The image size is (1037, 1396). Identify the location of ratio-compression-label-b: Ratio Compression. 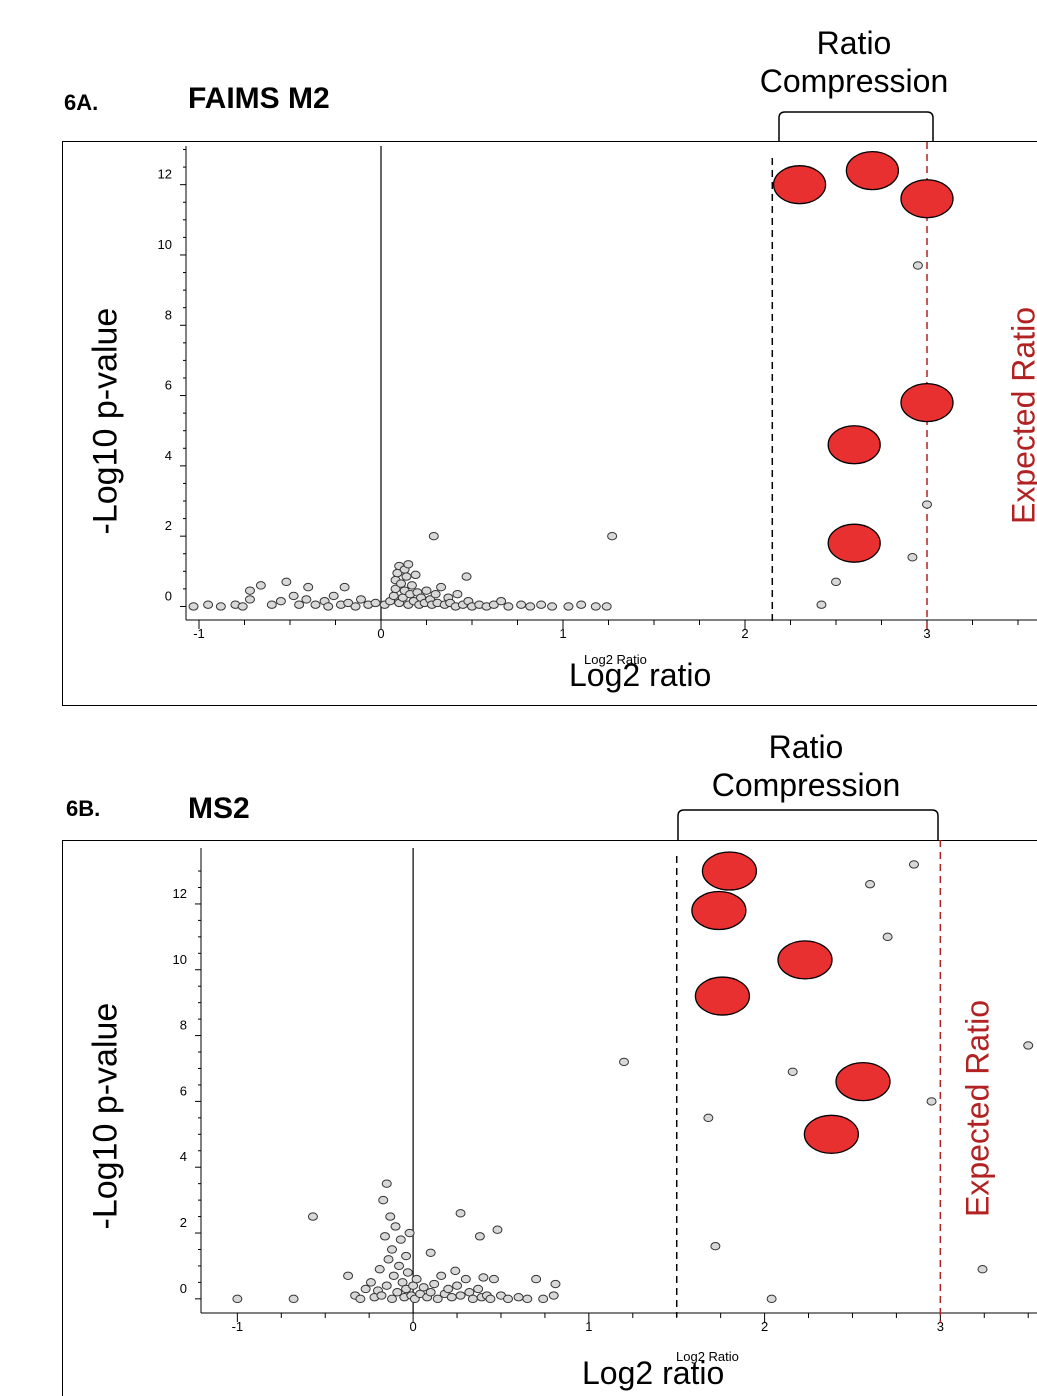
(806, 766).